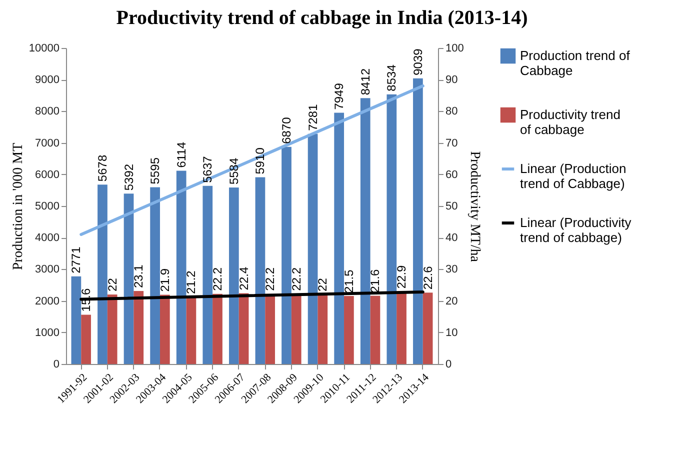 The image size is (675, 452). What do you see at coordinates (452, 143) in the screenshot?
I see `y2-tick-label: 70` at bounding box center [452, 143].